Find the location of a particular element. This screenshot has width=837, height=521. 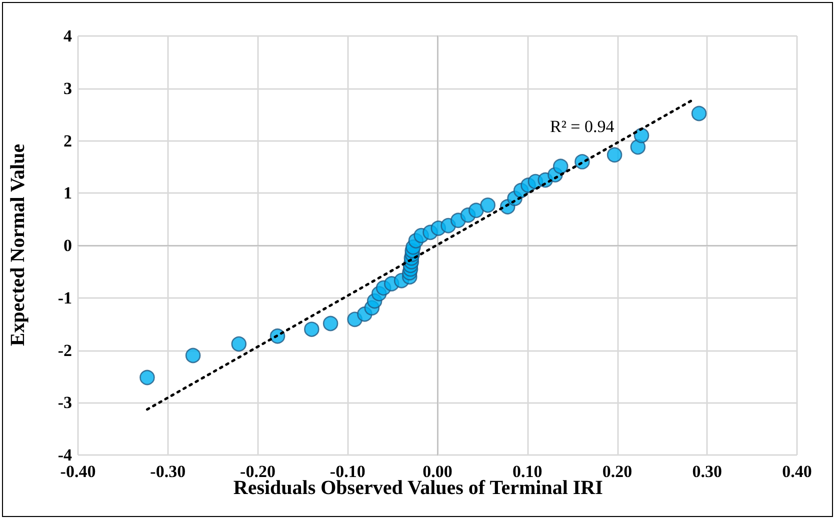

y-tick-label: 3 is located at coordinates (68, 88).